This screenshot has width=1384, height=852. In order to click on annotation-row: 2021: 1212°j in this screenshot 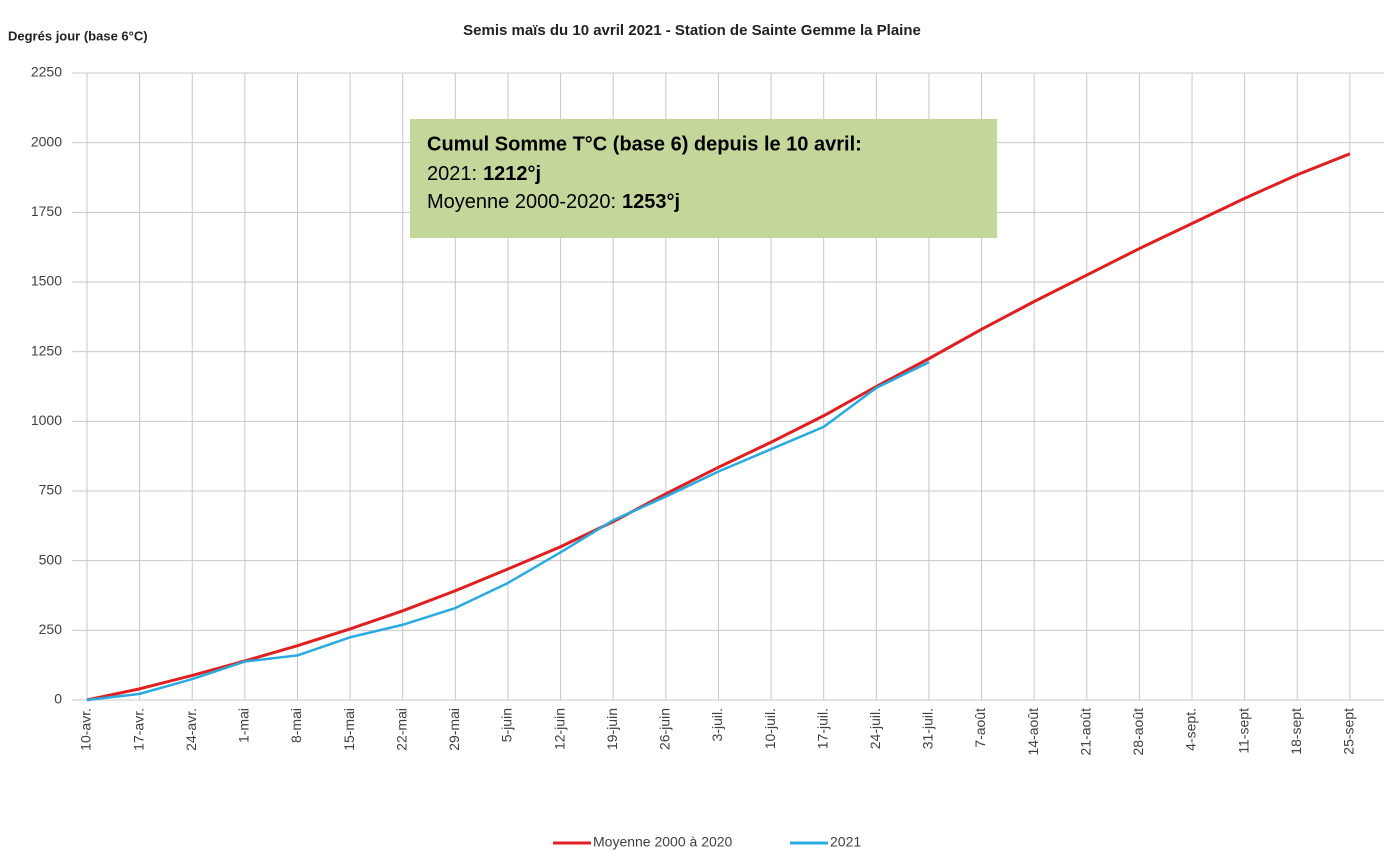, I will do `click(484, 174)`.